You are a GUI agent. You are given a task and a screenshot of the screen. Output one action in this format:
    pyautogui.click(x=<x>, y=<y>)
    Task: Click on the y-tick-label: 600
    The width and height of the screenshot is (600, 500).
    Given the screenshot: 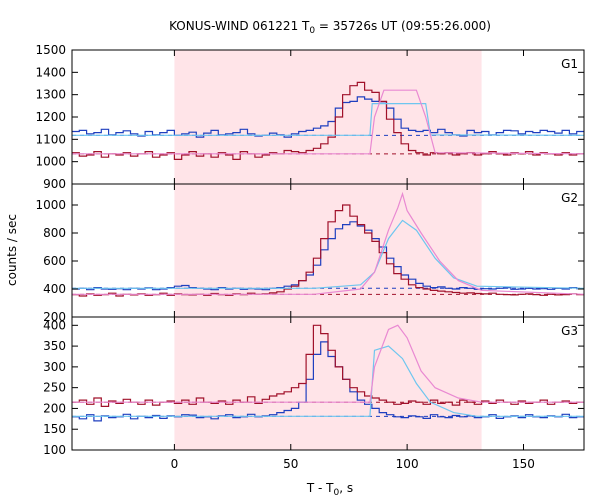 What is the action you would take?
    pyautogui.click(x=54, y=261)
    